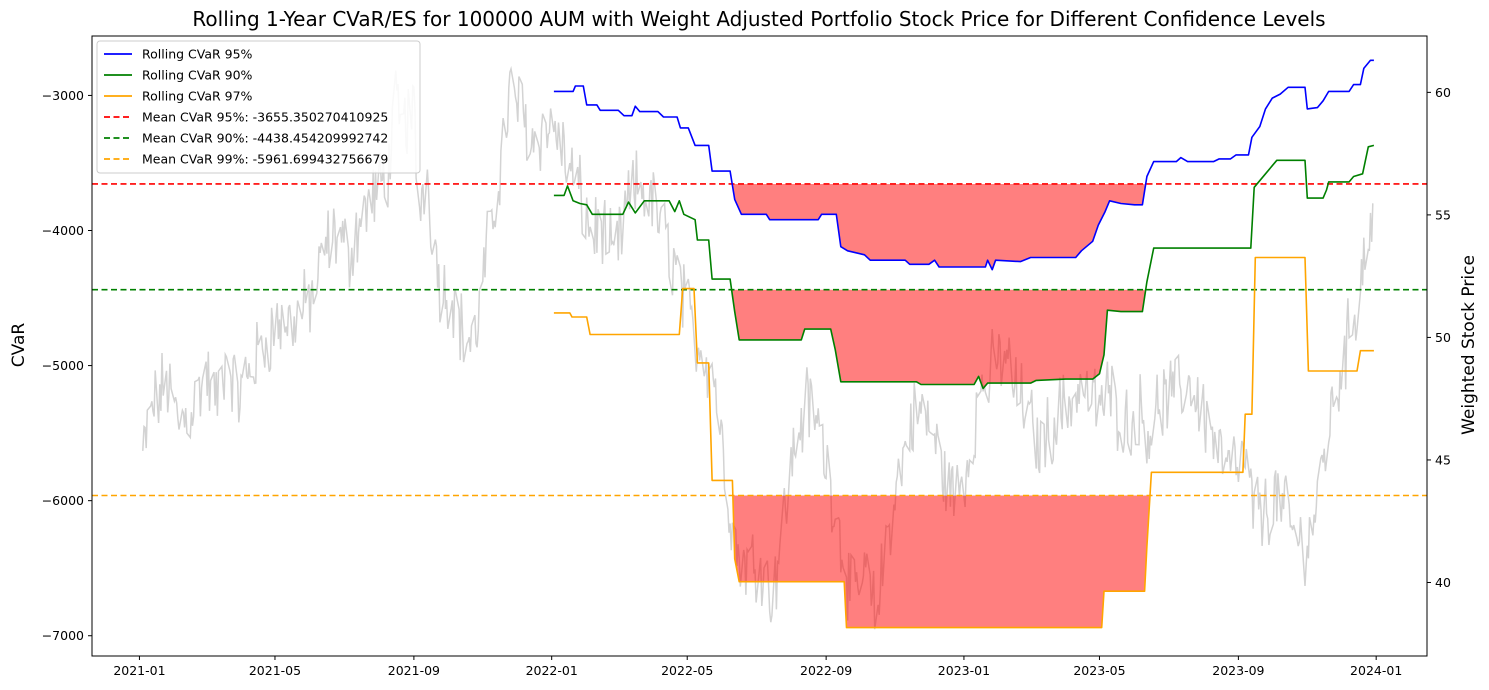 The width and height of the screenshot is (1489, 690). What do you see at coordinates (414, 670) in the screenshot?
I see `x-tick-label: 2021-09` at bounding box center [414, 670].